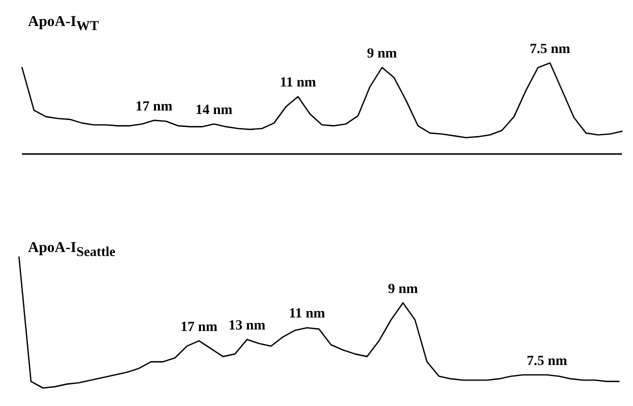  What do you see at coordinates (63, 24) in the screenshot?
I see `chart-title: ApoA-I$_{WT}$` at bounding box center [63, 24].